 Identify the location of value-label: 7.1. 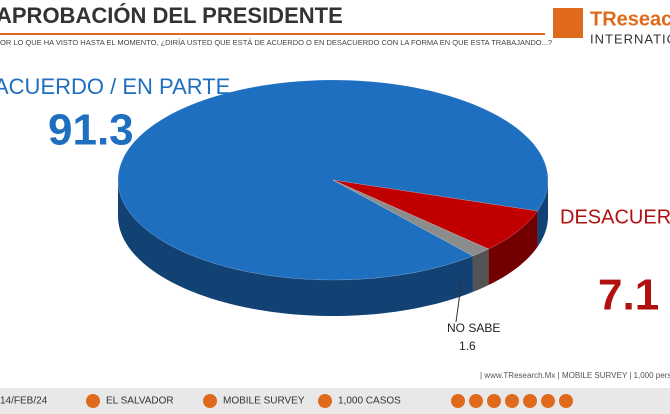
(628, 295).